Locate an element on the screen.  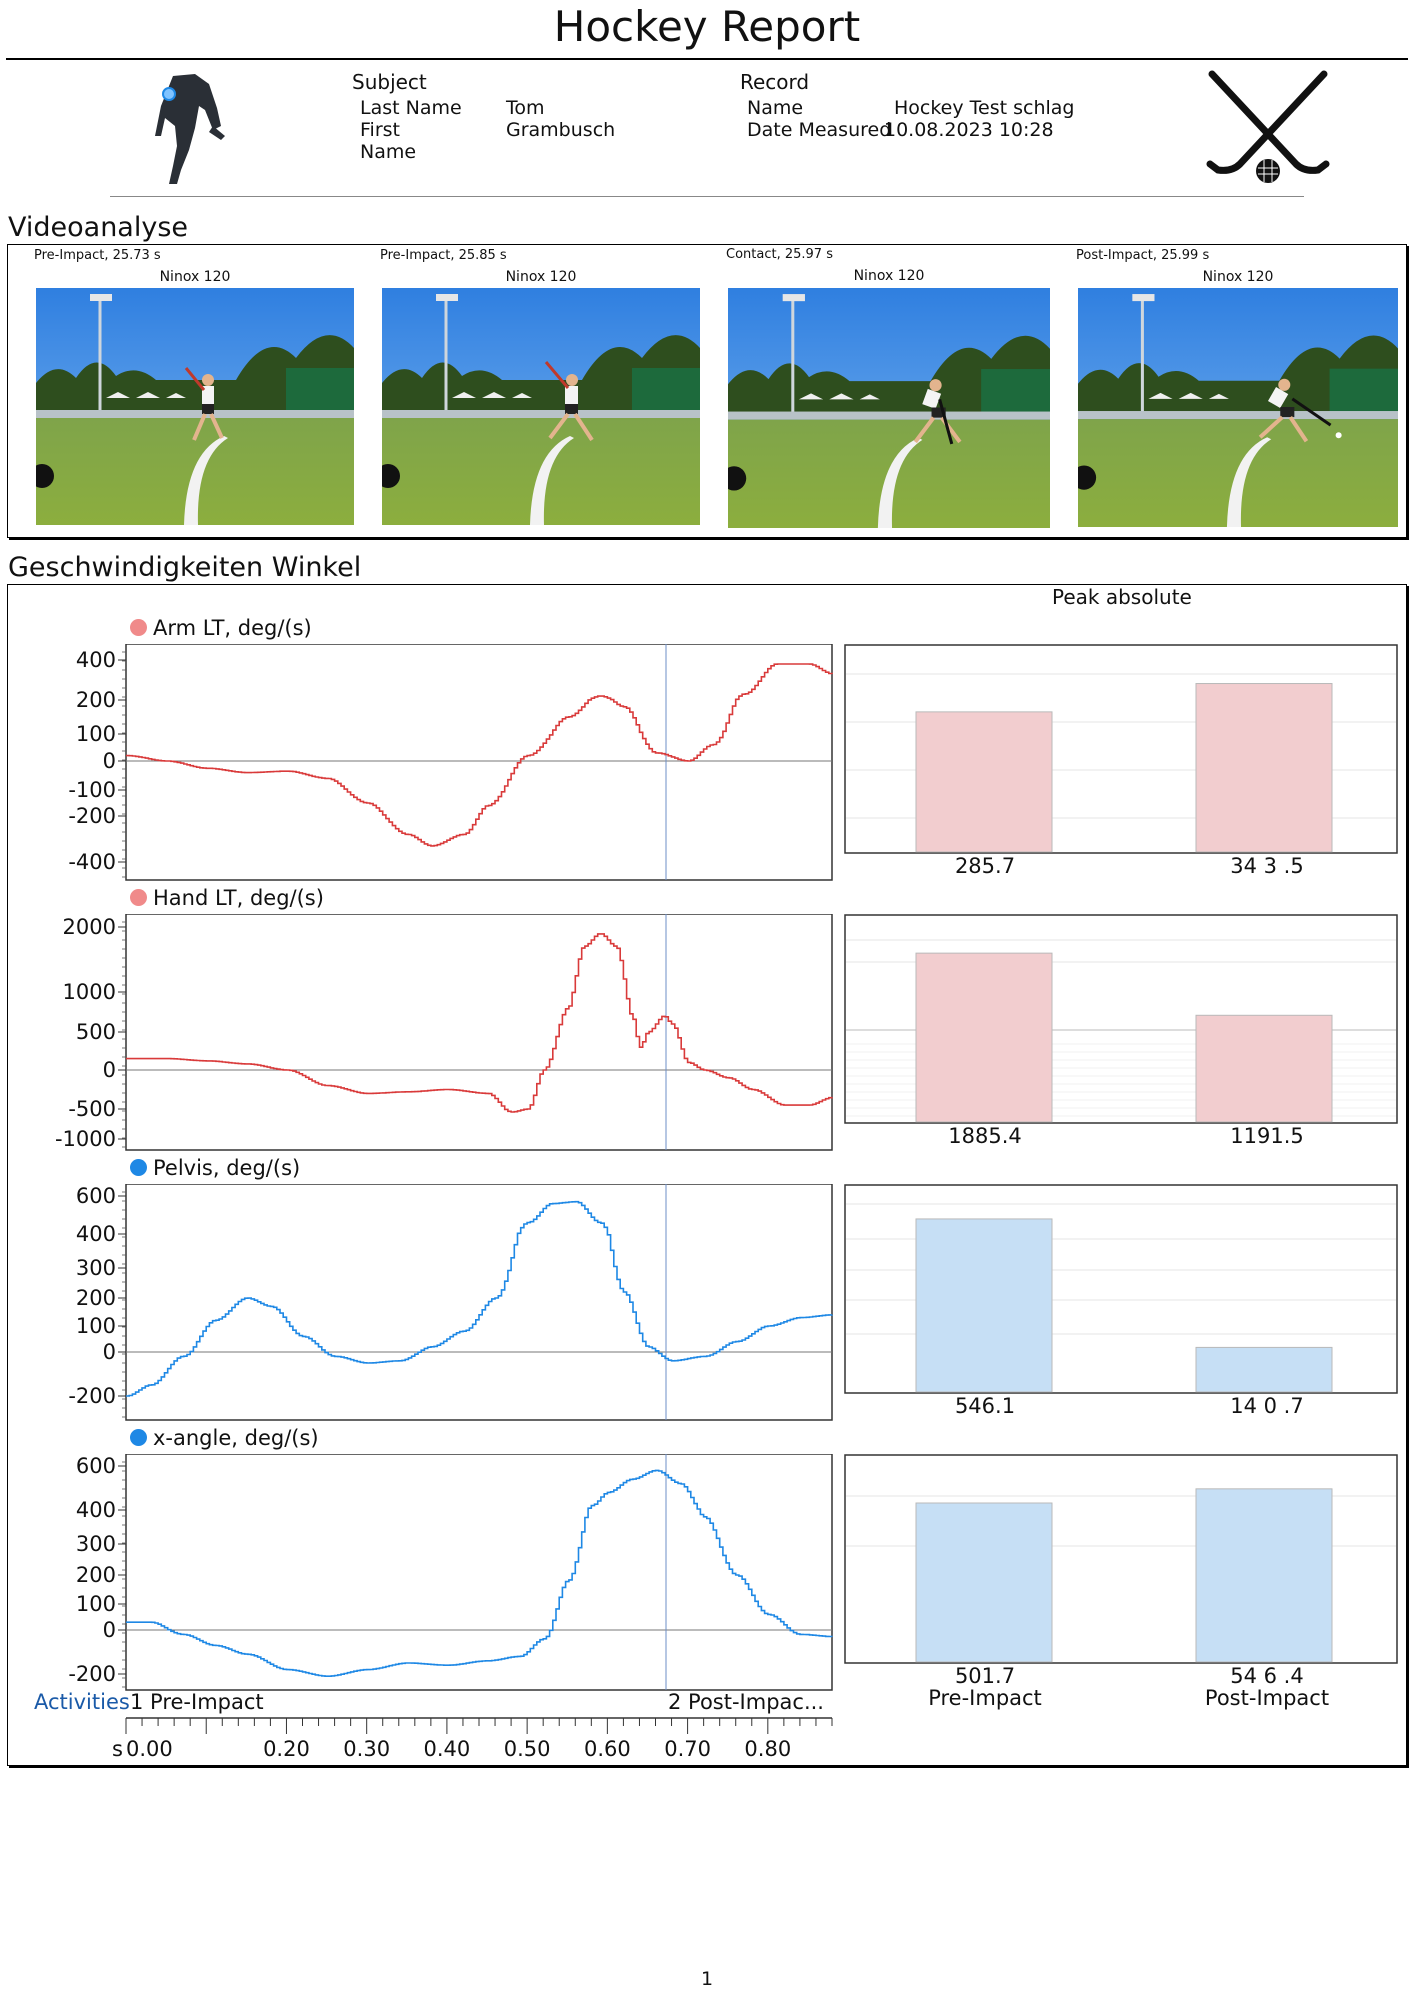
chart-title-text: Arm LT, deg/(s) is located at coordinates (232, 628).